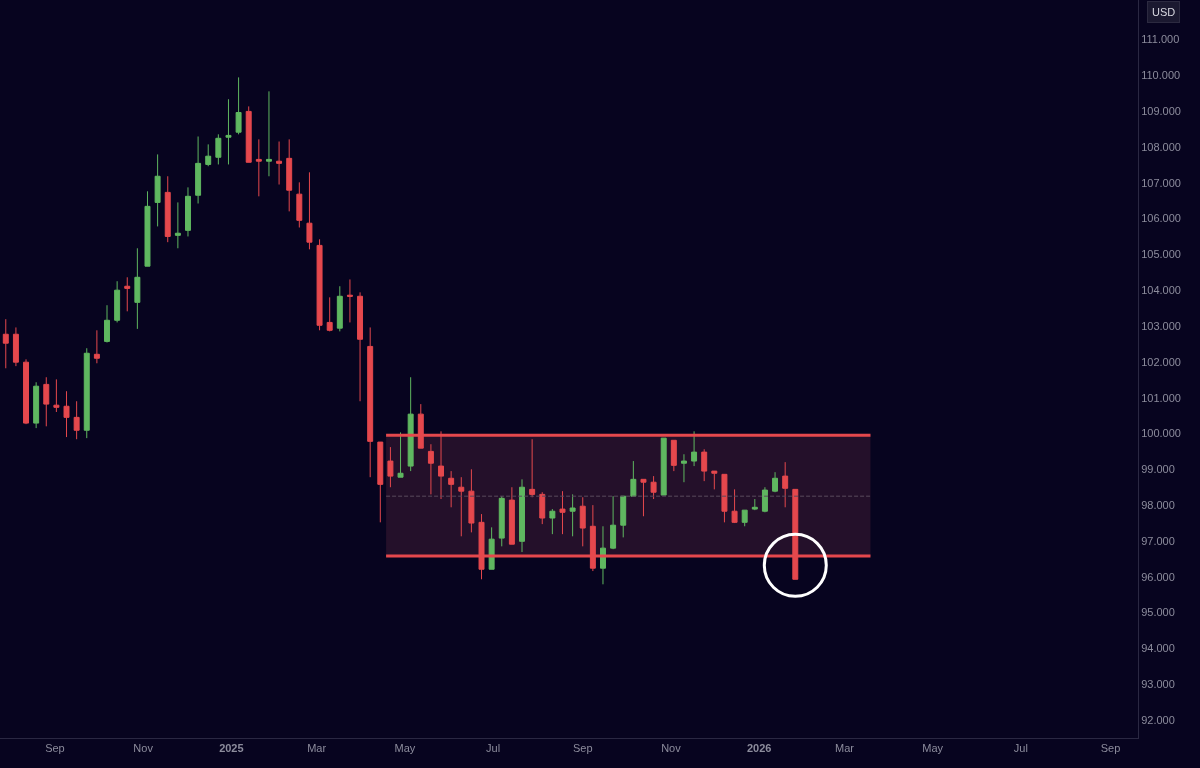 The height and width of the screenshot is (768, 1200). Describe the element at coordinates (1158, 684) in the screenshot. I see `y-tick-label: 93.000` at that location.